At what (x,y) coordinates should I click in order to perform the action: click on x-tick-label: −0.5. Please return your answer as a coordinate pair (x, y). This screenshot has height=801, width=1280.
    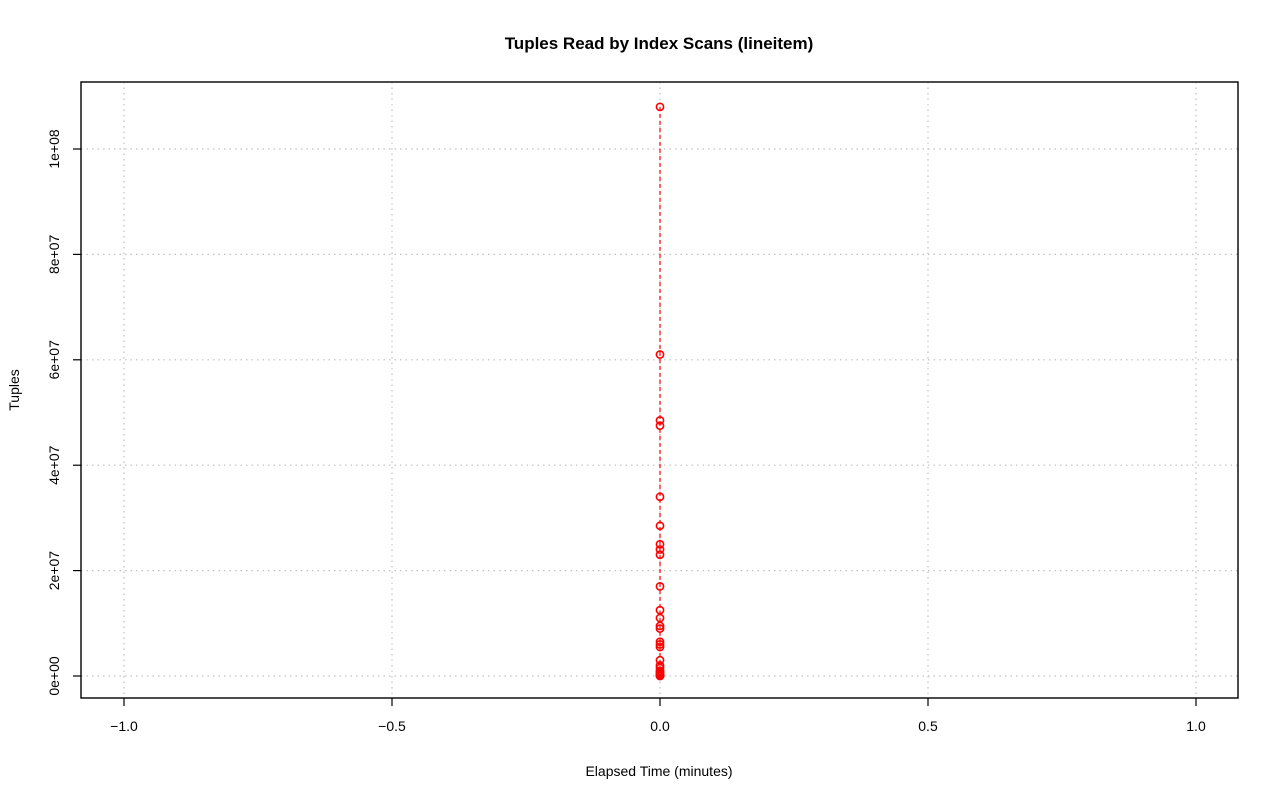
    Looking at the image, I should click on (392, 726).